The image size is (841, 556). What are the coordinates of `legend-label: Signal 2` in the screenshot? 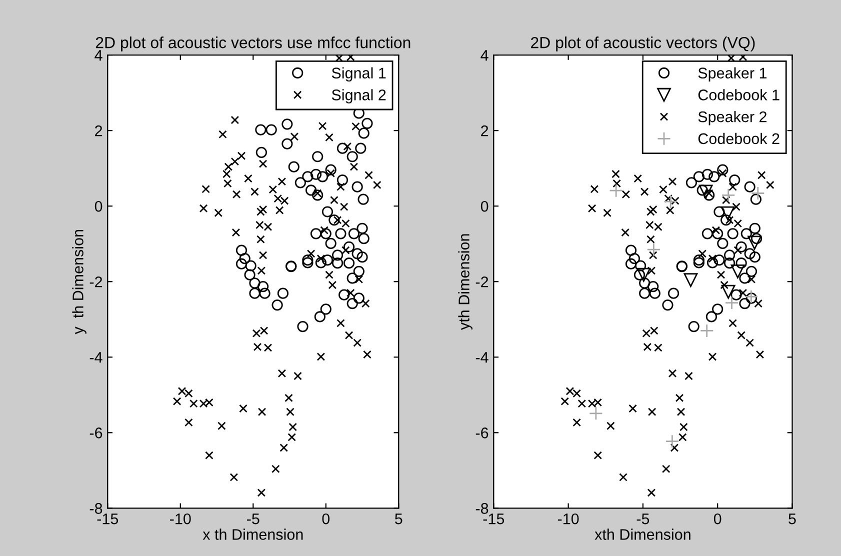 It's located at (359, 96).